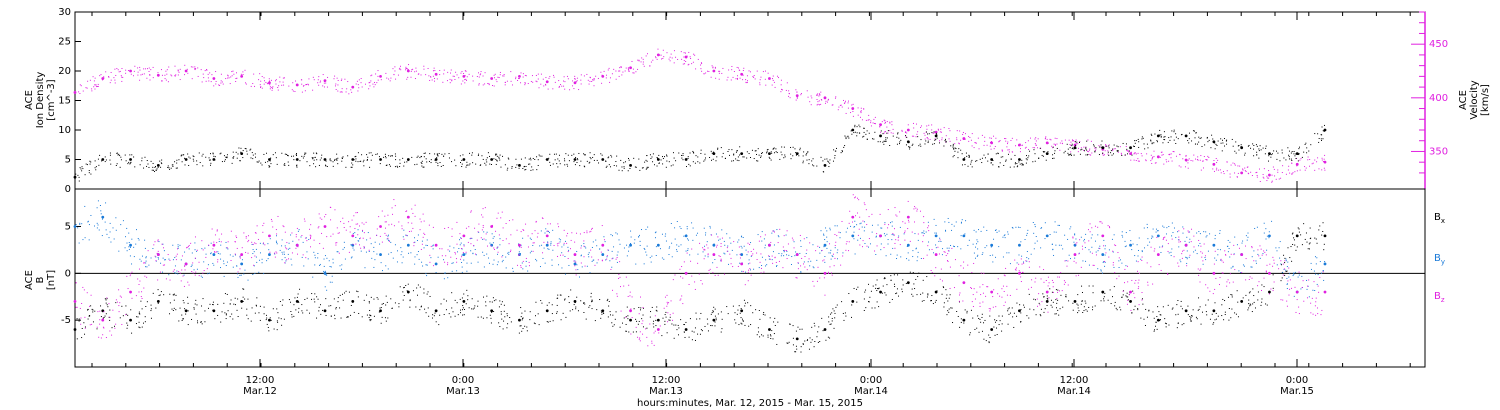  What do you see at coordinates (700, 153) in the screenshot?
I see `density-series` at bounding box center [700, 153].